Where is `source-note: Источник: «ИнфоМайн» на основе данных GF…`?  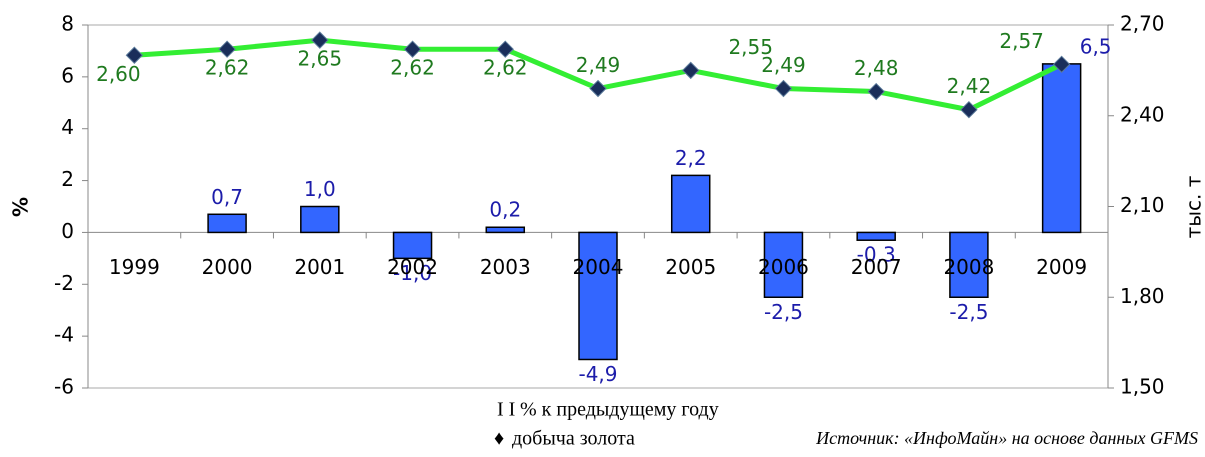
source-note: Источник: «ИнфоМайн» на основе данных GF… is located at coordinates (1006, 438).